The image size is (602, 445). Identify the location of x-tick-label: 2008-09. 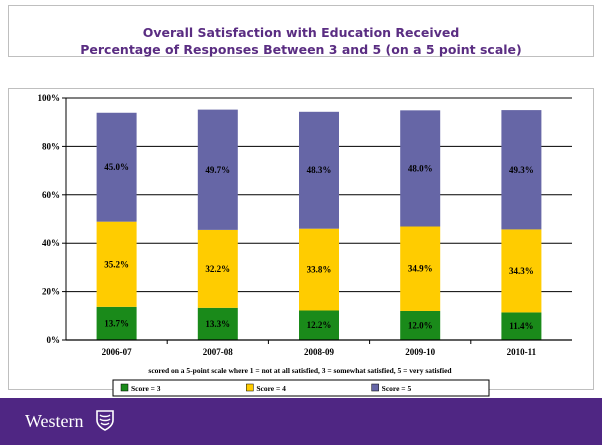
(319, 352).